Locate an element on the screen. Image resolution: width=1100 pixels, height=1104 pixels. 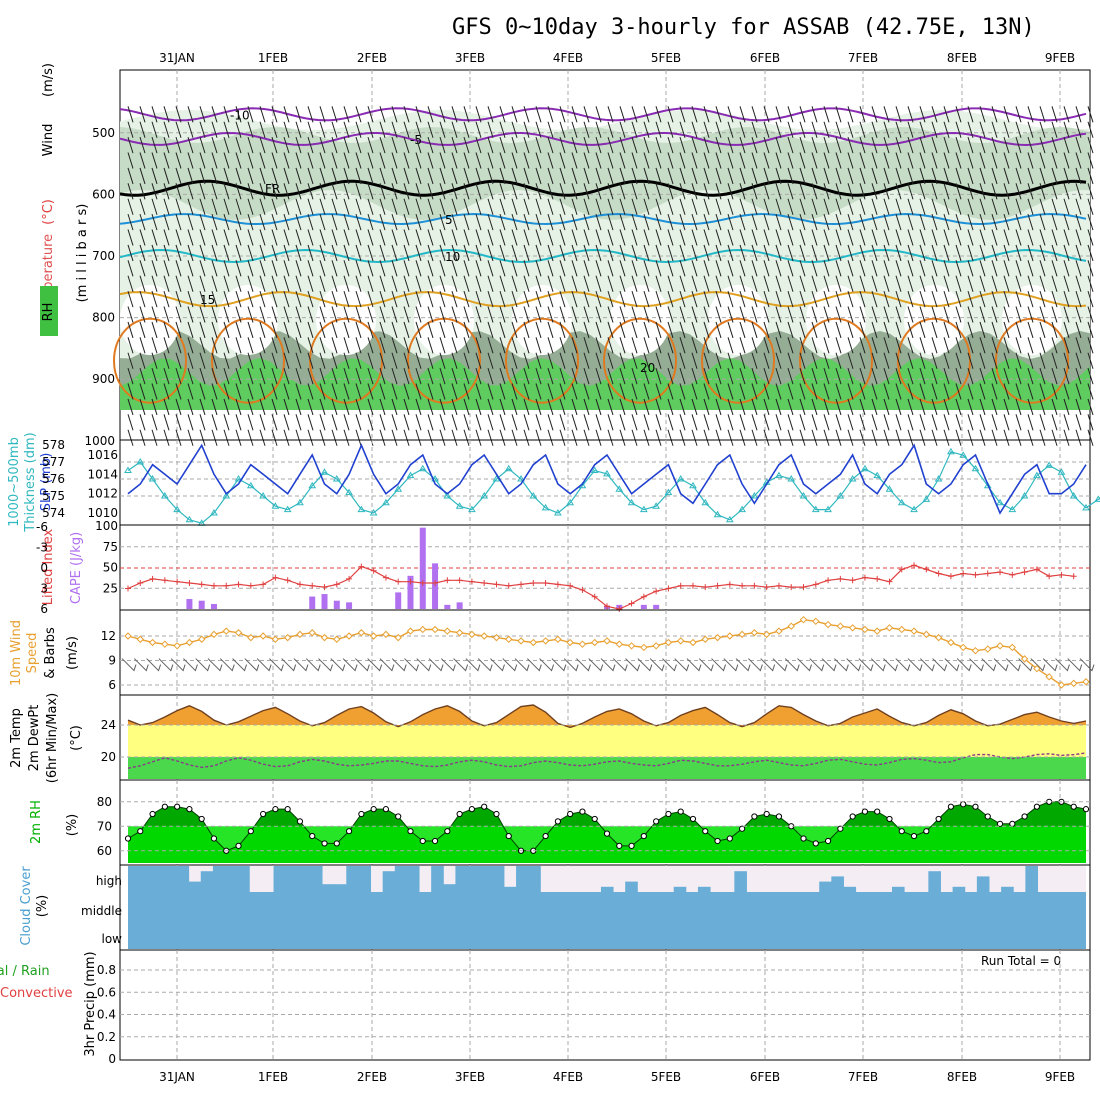
cloud-title: Cloud Cover is located at coordinates (26, 906).